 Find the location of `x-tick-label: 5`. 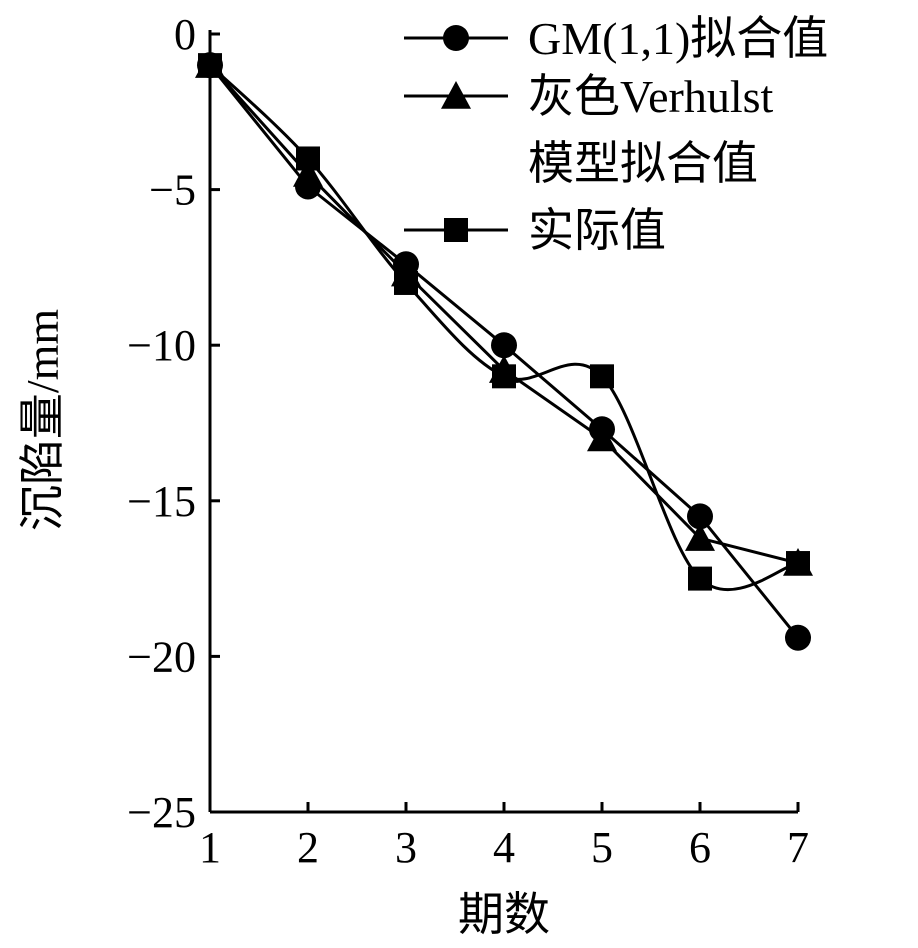

x-tick-label: 5 is located at coordinates (602, 847).